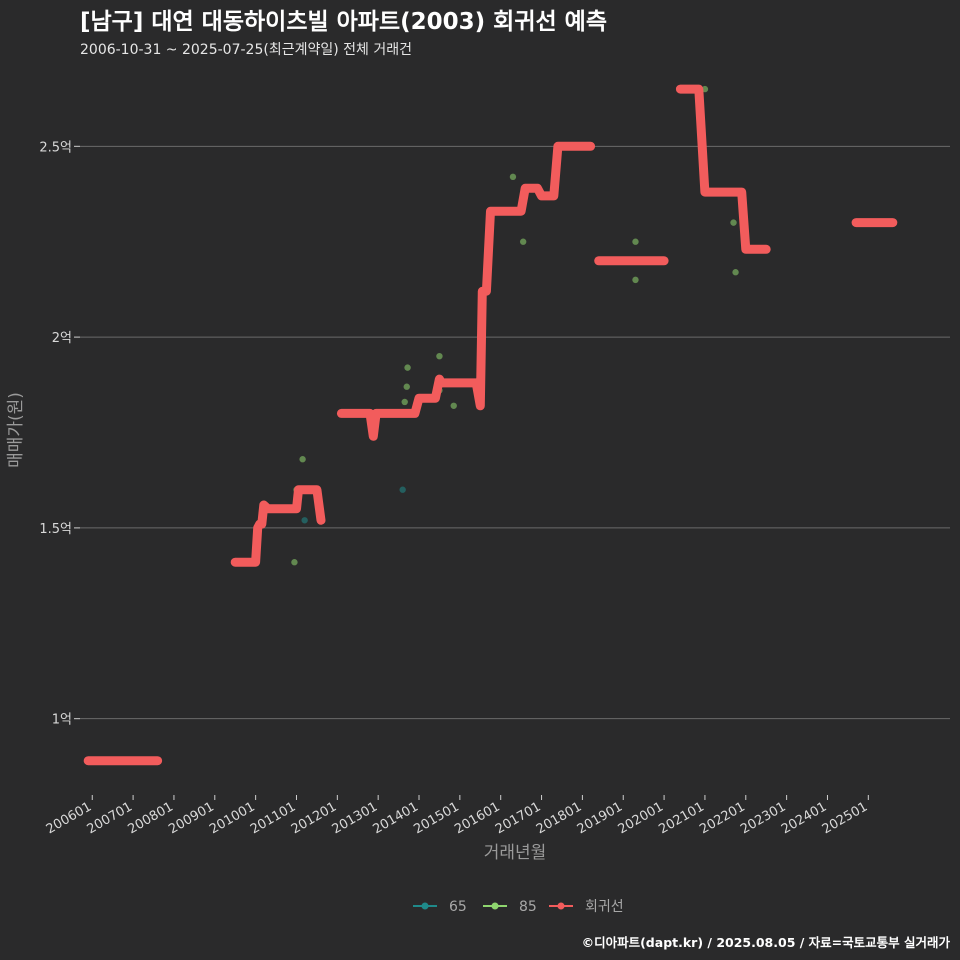 The height and width of the screenshot is (960, 960). I want to click on y-tick-label: 2억, so click(62, 338).